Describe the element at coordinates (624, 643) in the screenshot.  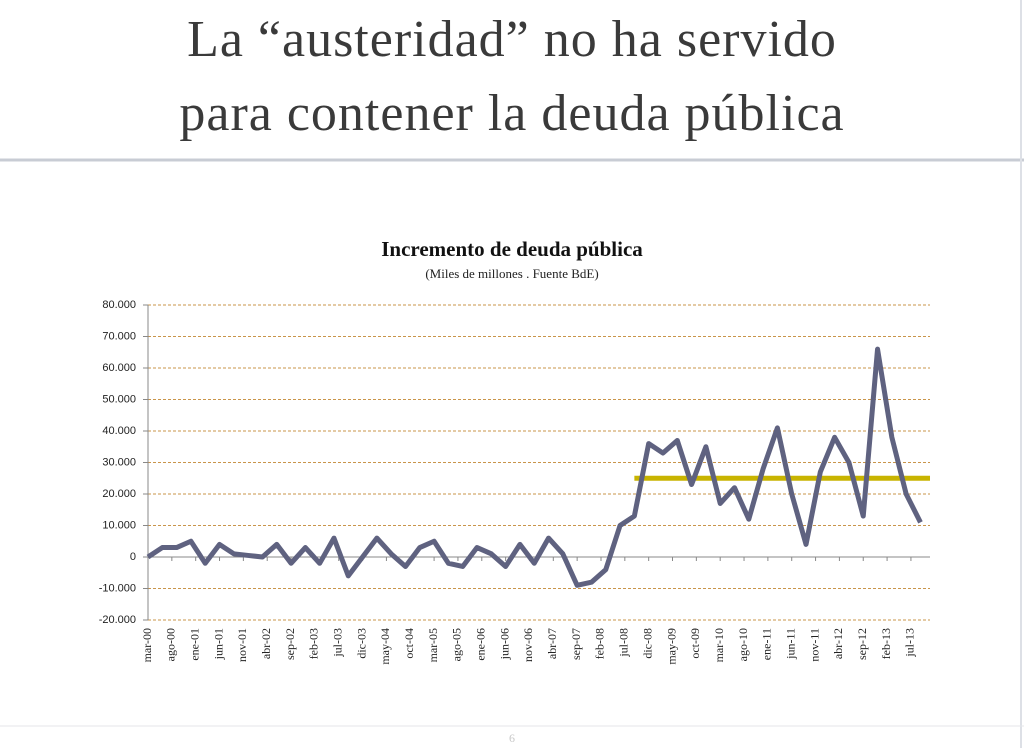
I see `x-tick-label: jul-08` at that location.